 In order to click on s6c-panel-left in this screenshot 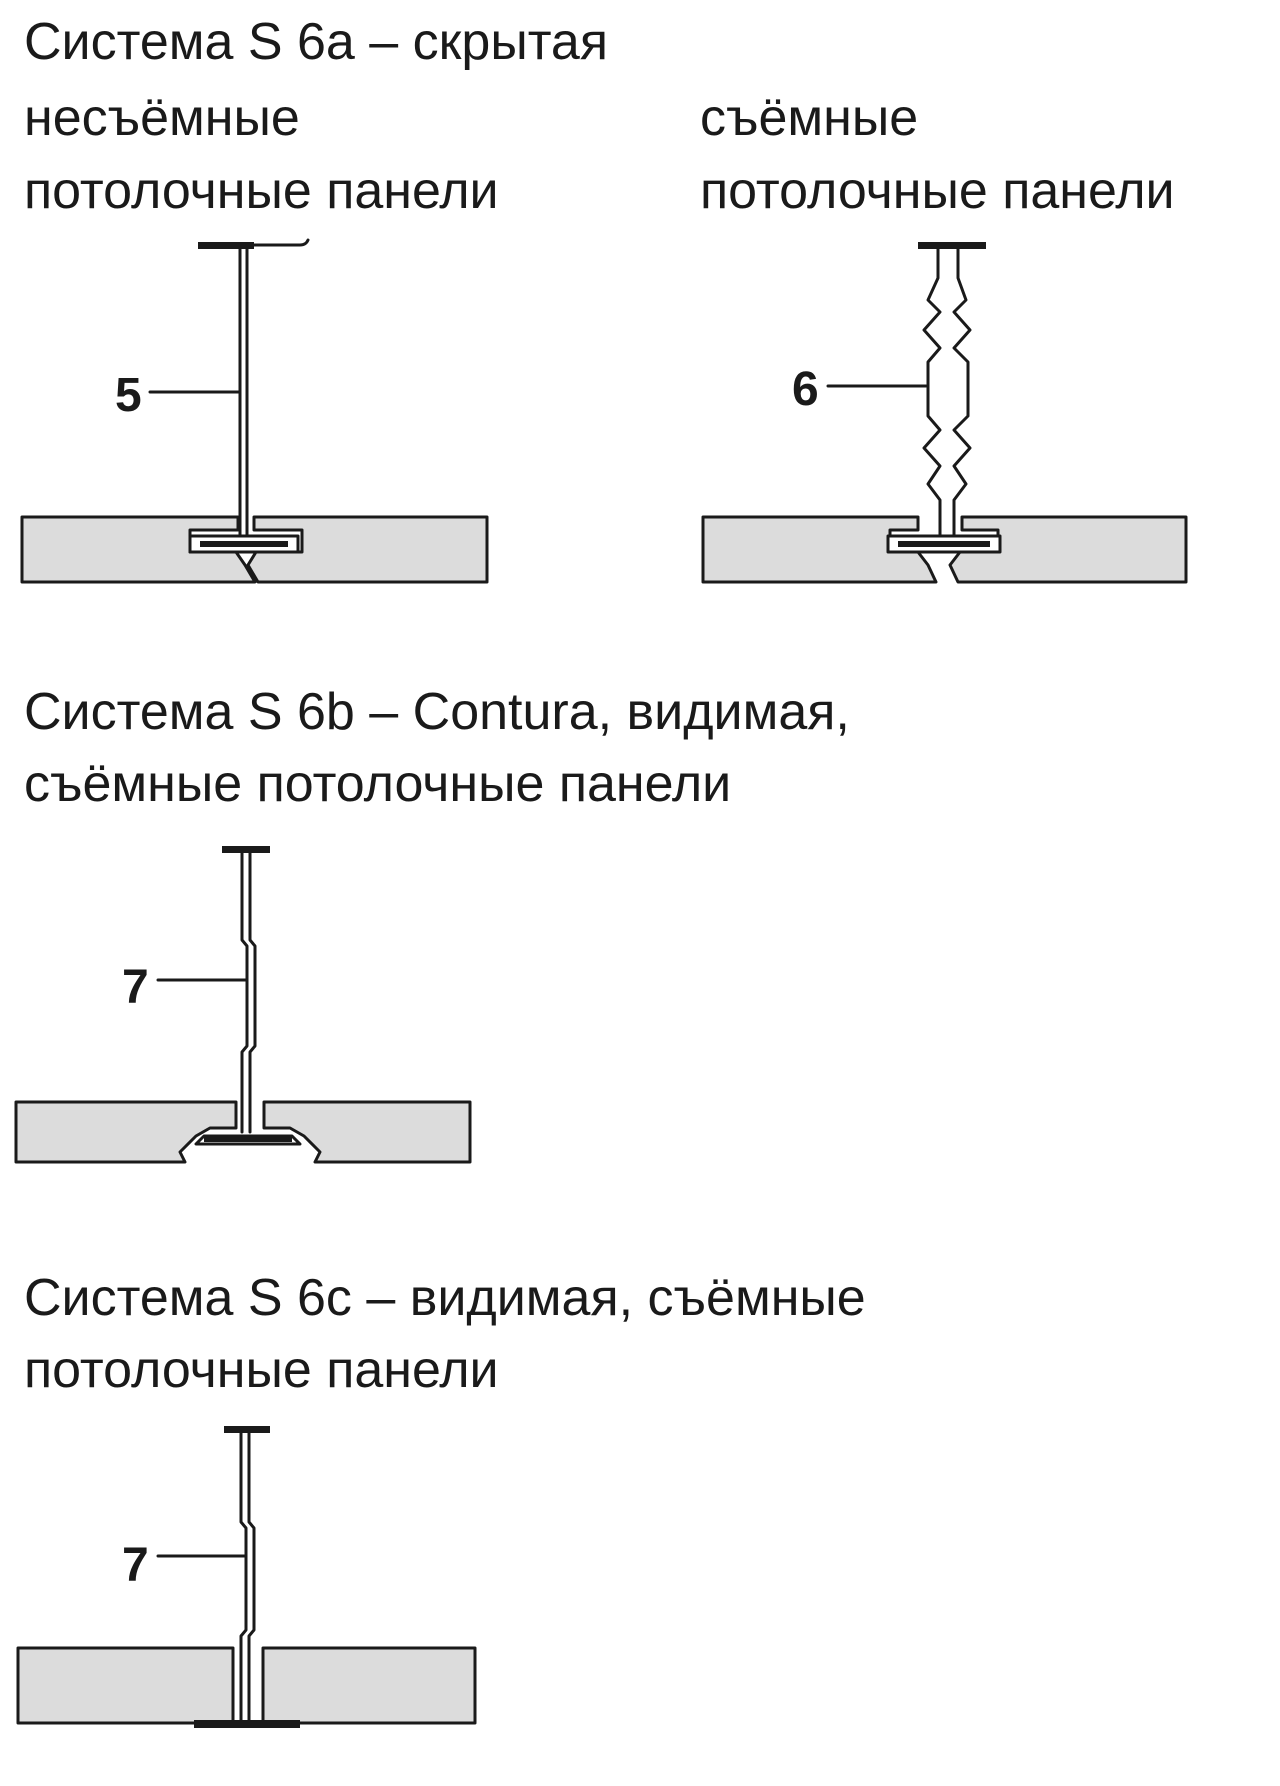, I will do `click(125, 1685)`.